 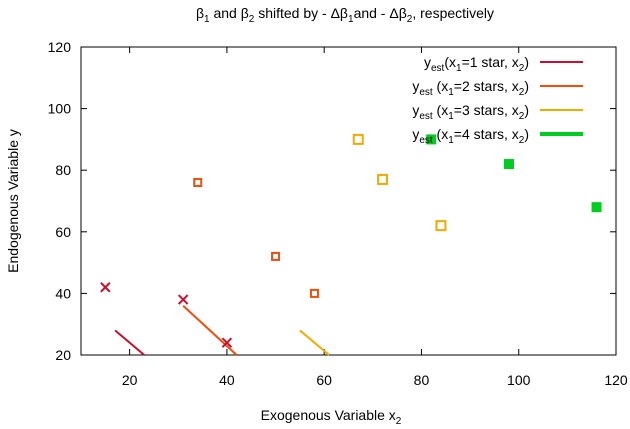 I want to click on x-axis-label-main: Exogenous Variable x, so click(x=328, y=415).